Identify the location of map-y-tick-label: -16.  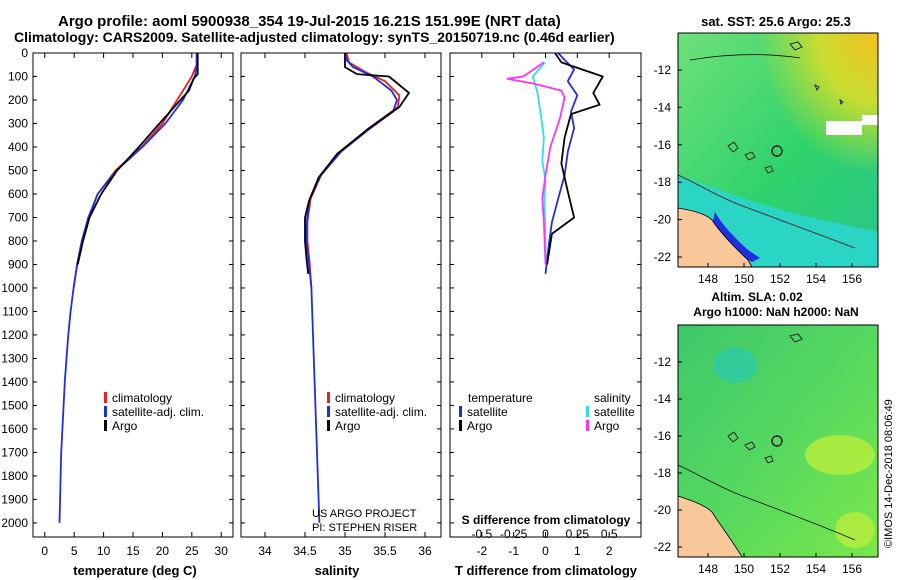
(663, 145).